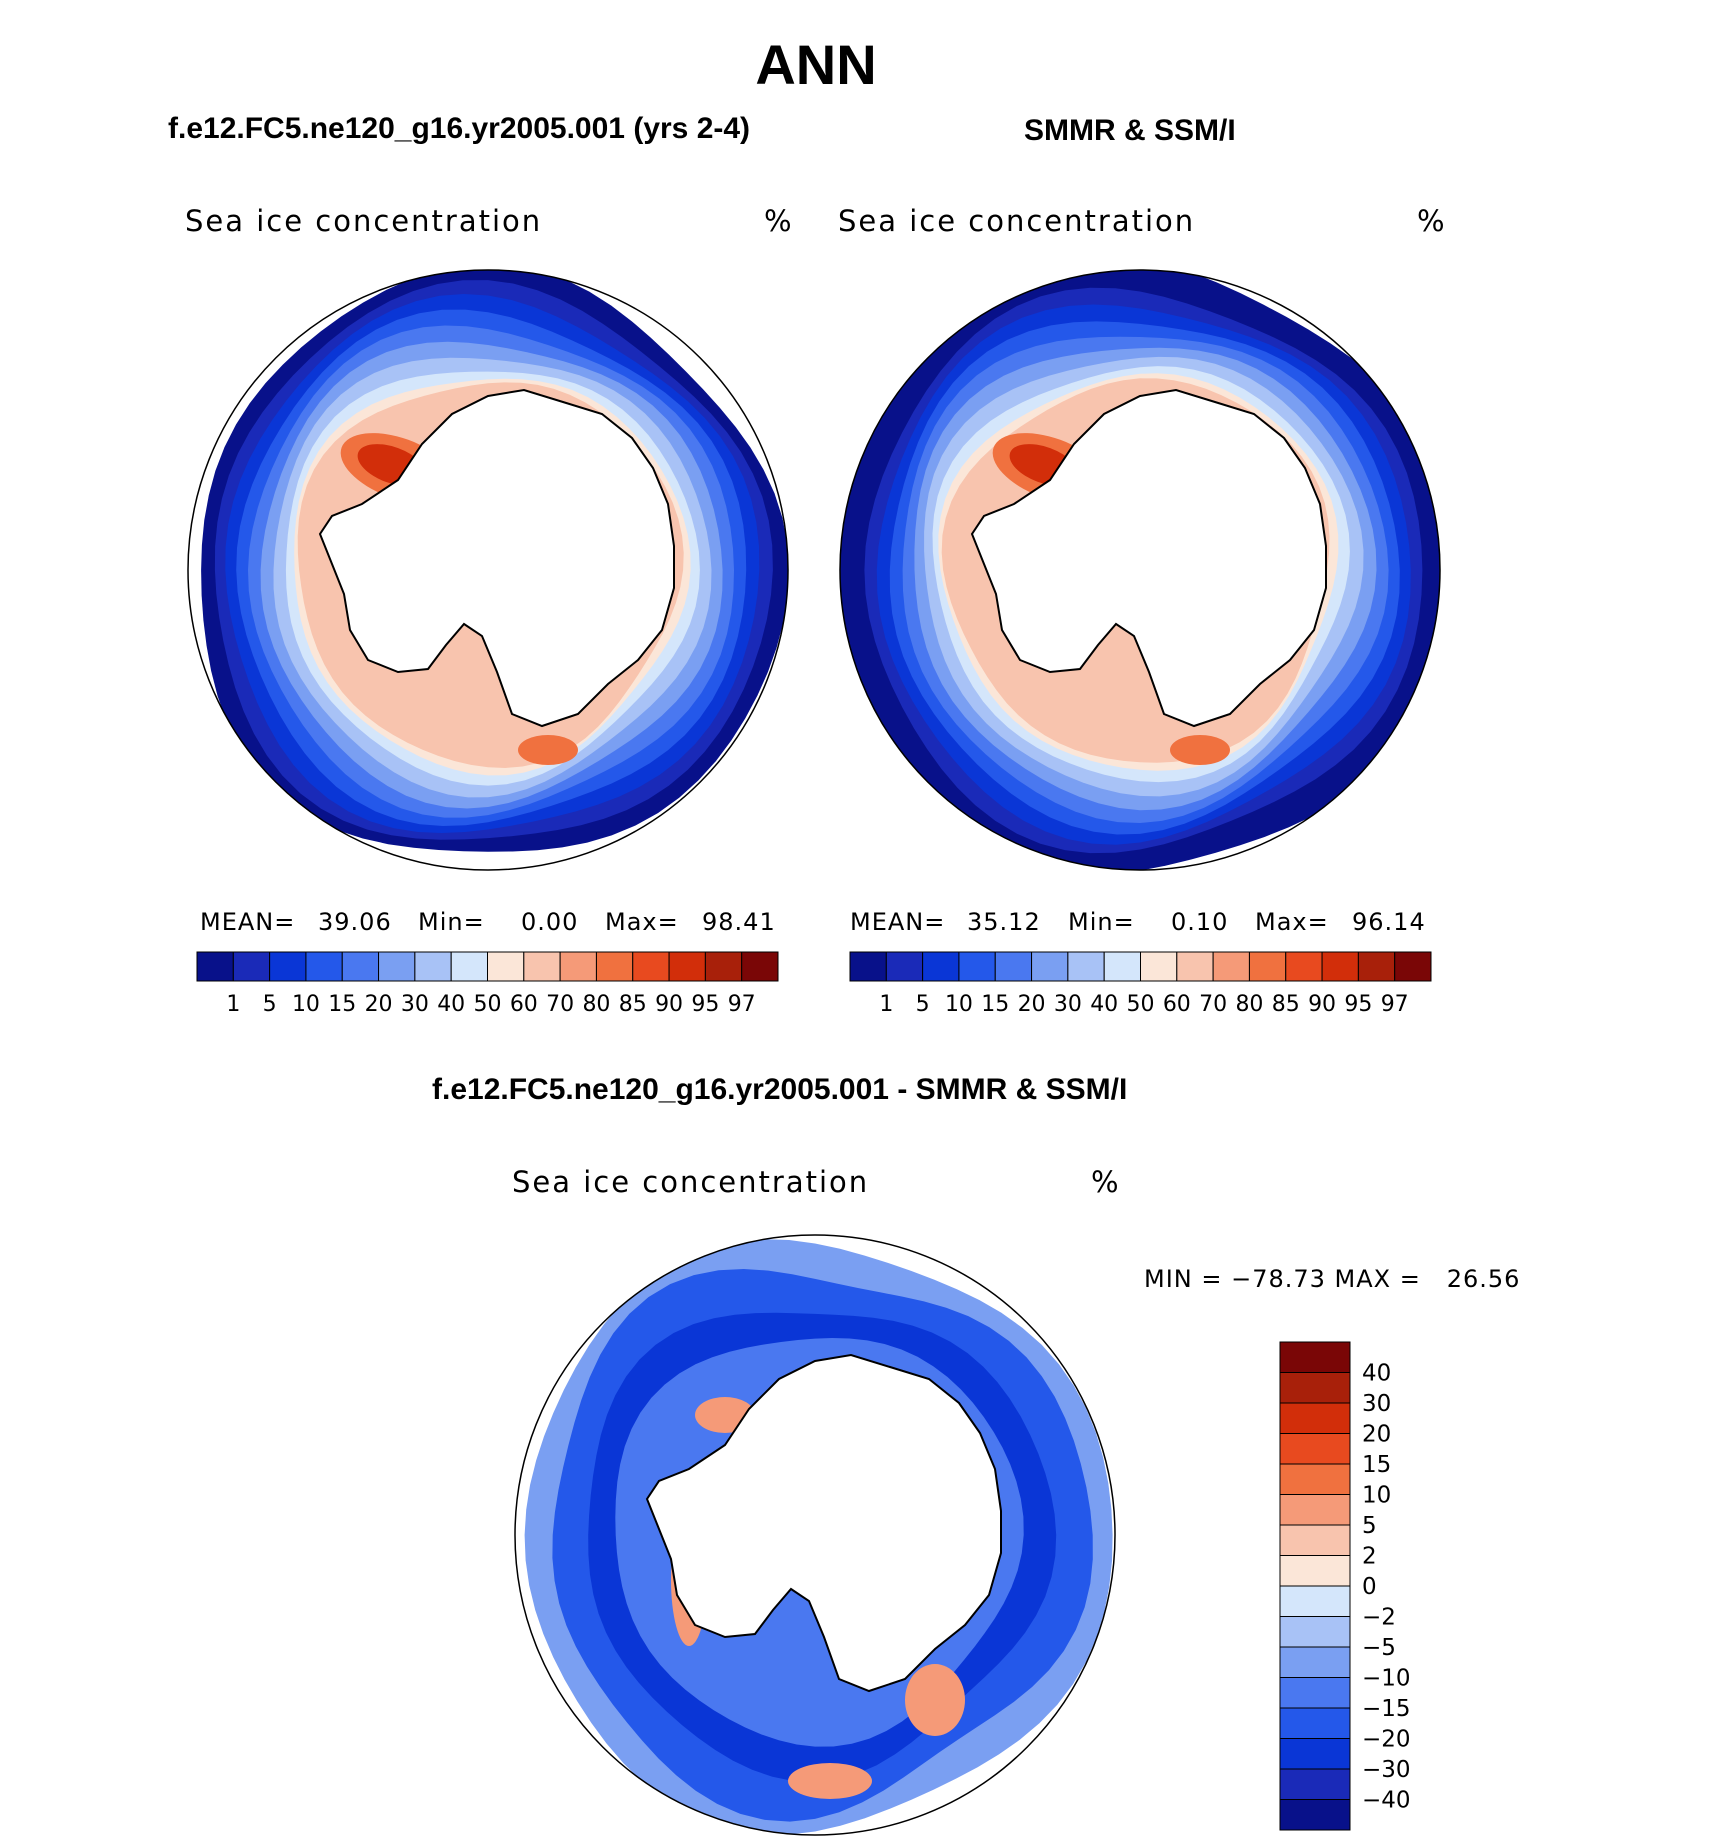 This screenshot has height=1837, width=1710. Describe the element at coordinates (1386, 1709) in the screenshot. I see `diff-colorbar-tick-label: −15` at that location.